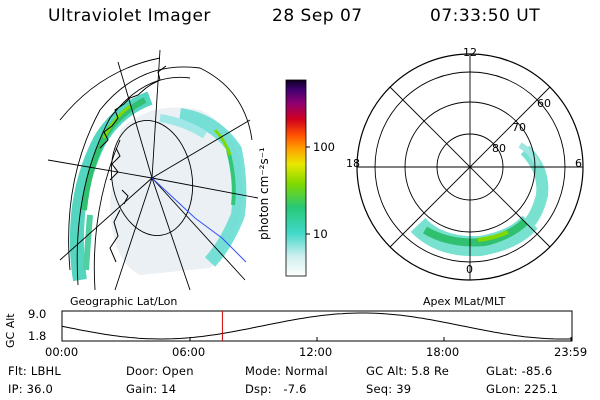 The width and height of the screenshot is (600, 400). I want to click on info-dsp: Dsp: -7.6, so click(276, 389).